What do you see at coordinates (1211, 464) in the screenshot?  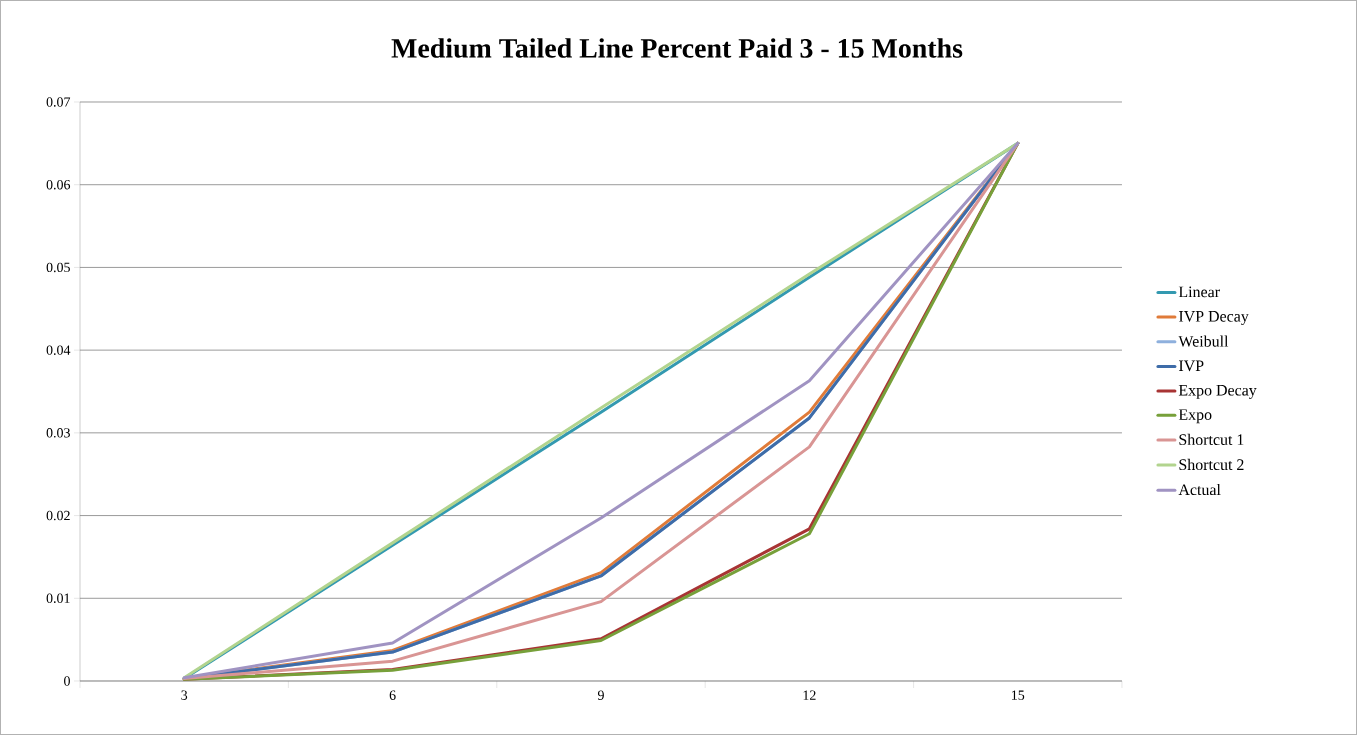 I see `legend-label: Shortcut 2` at bounding box center [1211, 464].